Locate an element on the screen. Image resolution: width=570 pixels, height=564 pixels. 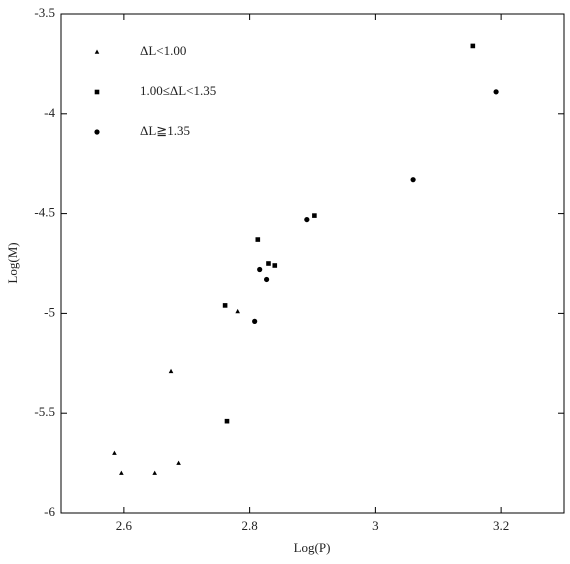
y-tick-label: -4 is located at coordinates (49, 112).